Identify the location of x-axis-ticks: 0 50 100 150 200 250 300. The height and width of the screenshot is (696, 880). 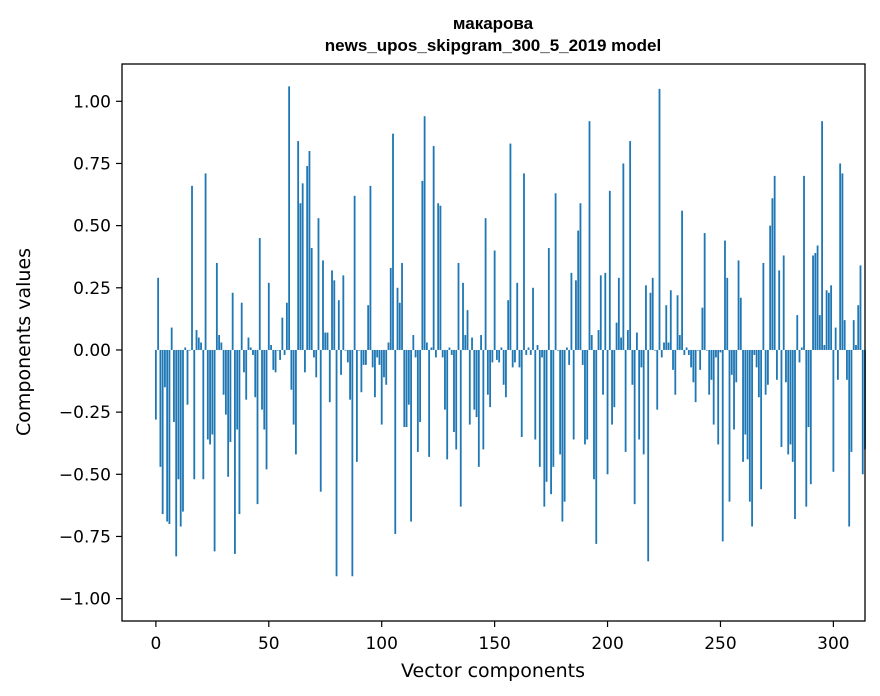
(500, 637).